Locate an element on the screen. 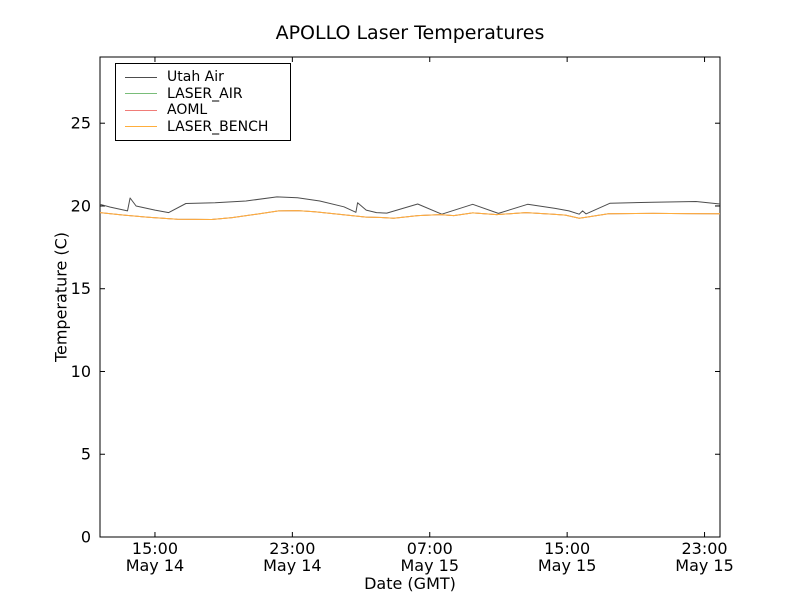 Image resolution: width=800 pixels, height=600 pixels. y-tick-label: 25 is located at coordinates (81, 123).